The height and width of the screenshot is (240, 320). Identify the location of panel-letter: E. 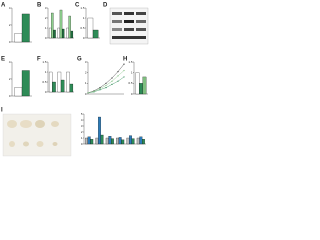
(3, 60).